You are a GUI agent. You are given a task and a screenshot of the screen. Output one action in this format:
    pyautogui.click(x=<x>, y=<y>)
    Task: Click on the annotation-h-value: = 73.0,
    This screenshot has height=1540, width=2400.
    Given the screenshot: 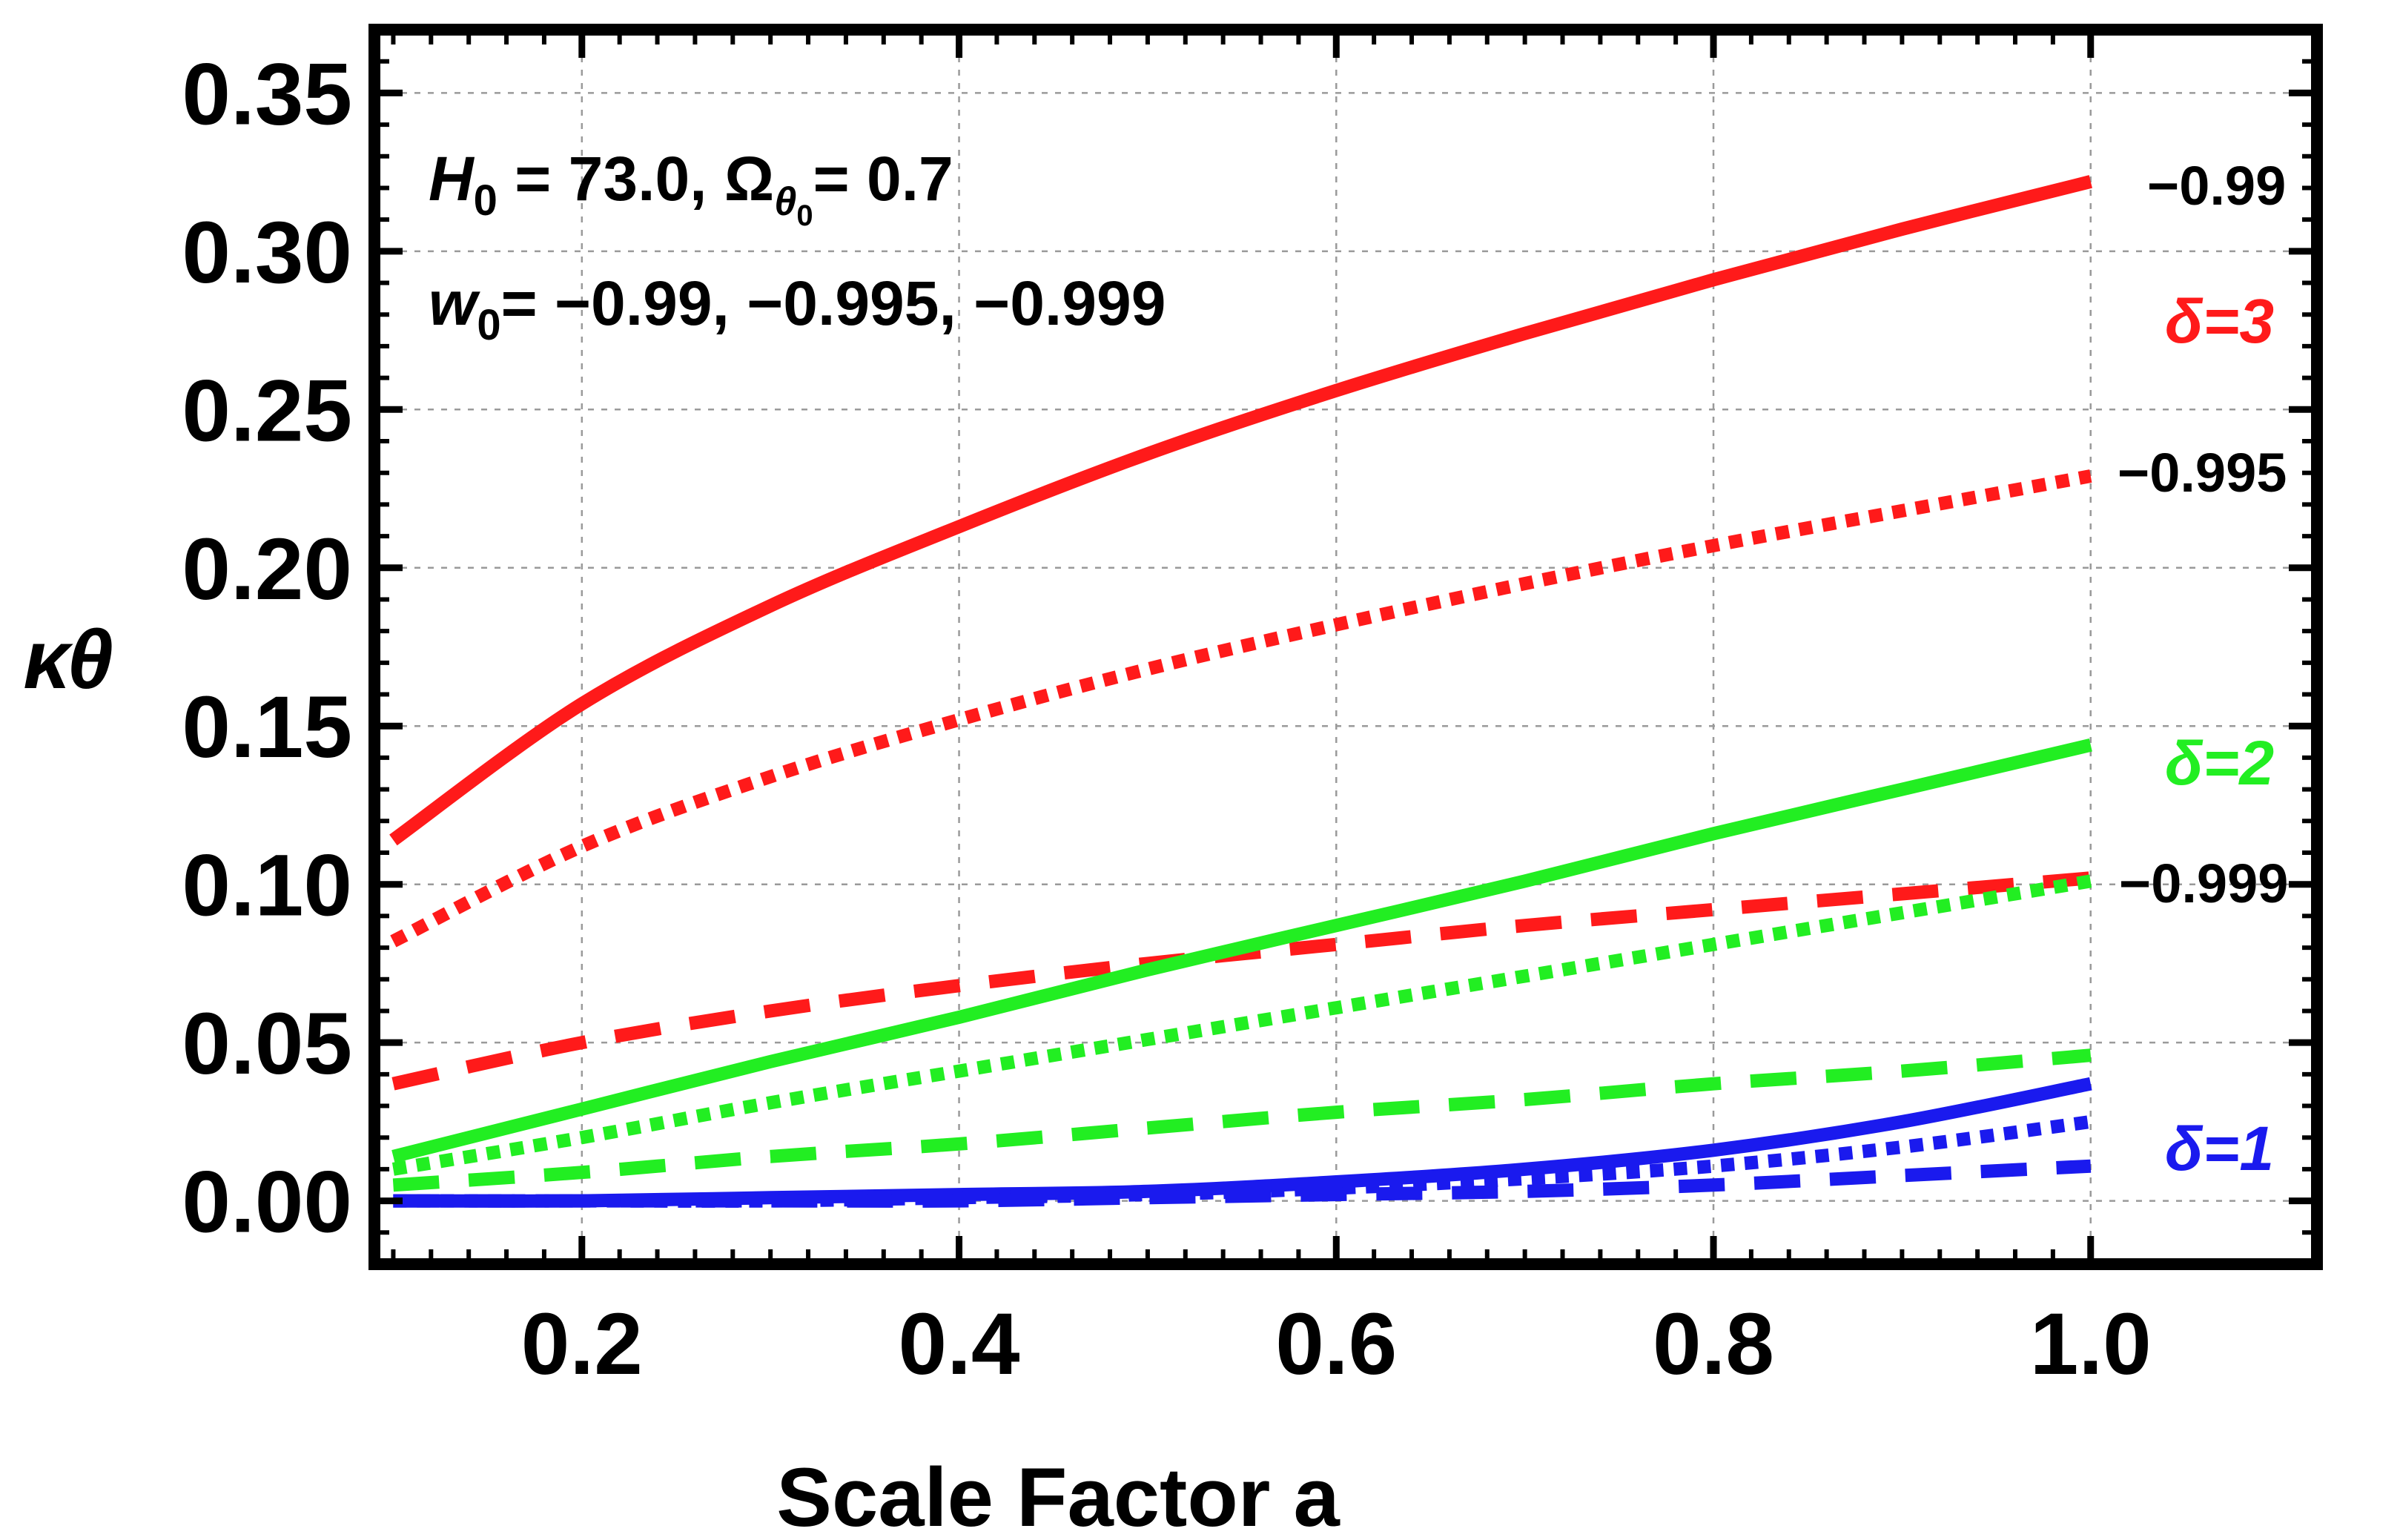 What is the action you would take?
    pyautogui.click(x=610, y=179)
    